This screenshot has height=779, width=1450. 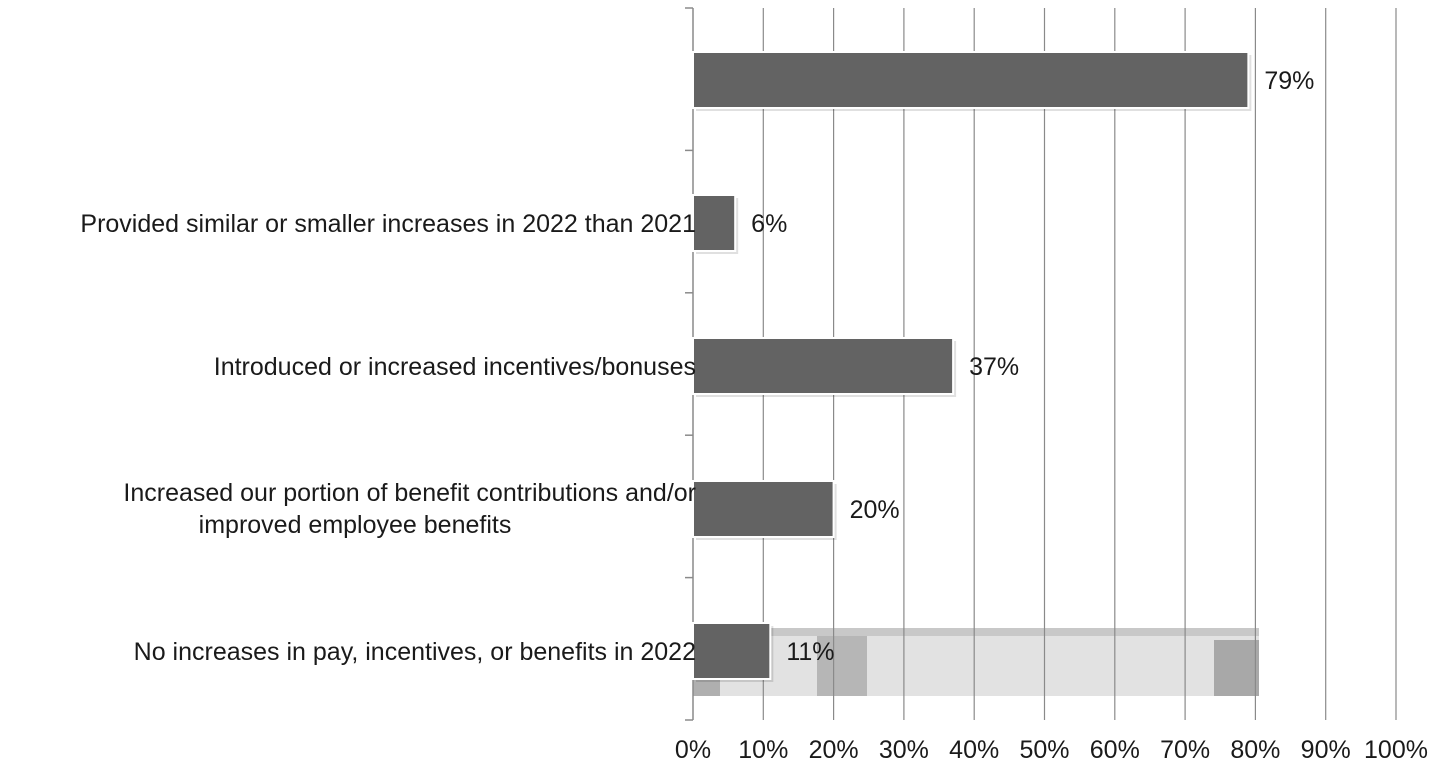 What do you see at coordinates (976, 666) in the screenshot?
I see `artifact-band` at bounding box center [976, 666].